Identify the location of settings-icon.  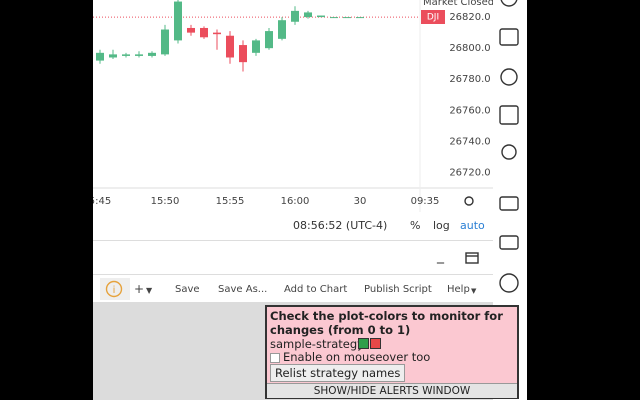
(469, 201).